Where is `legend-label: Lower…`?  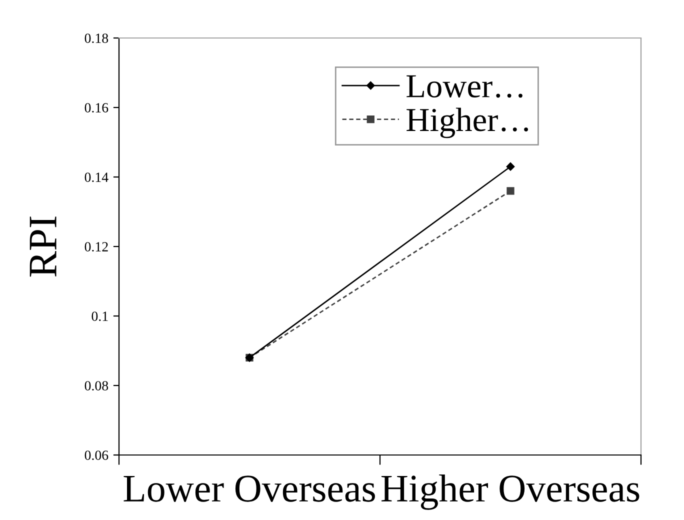
legend-label: Lower… is located at coordinates (464, 86).